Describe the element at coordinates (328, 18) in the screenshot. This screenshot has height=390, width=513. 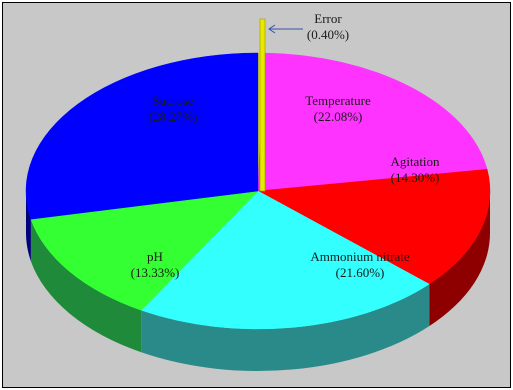
I see `slice-label-error: Error` at that location.